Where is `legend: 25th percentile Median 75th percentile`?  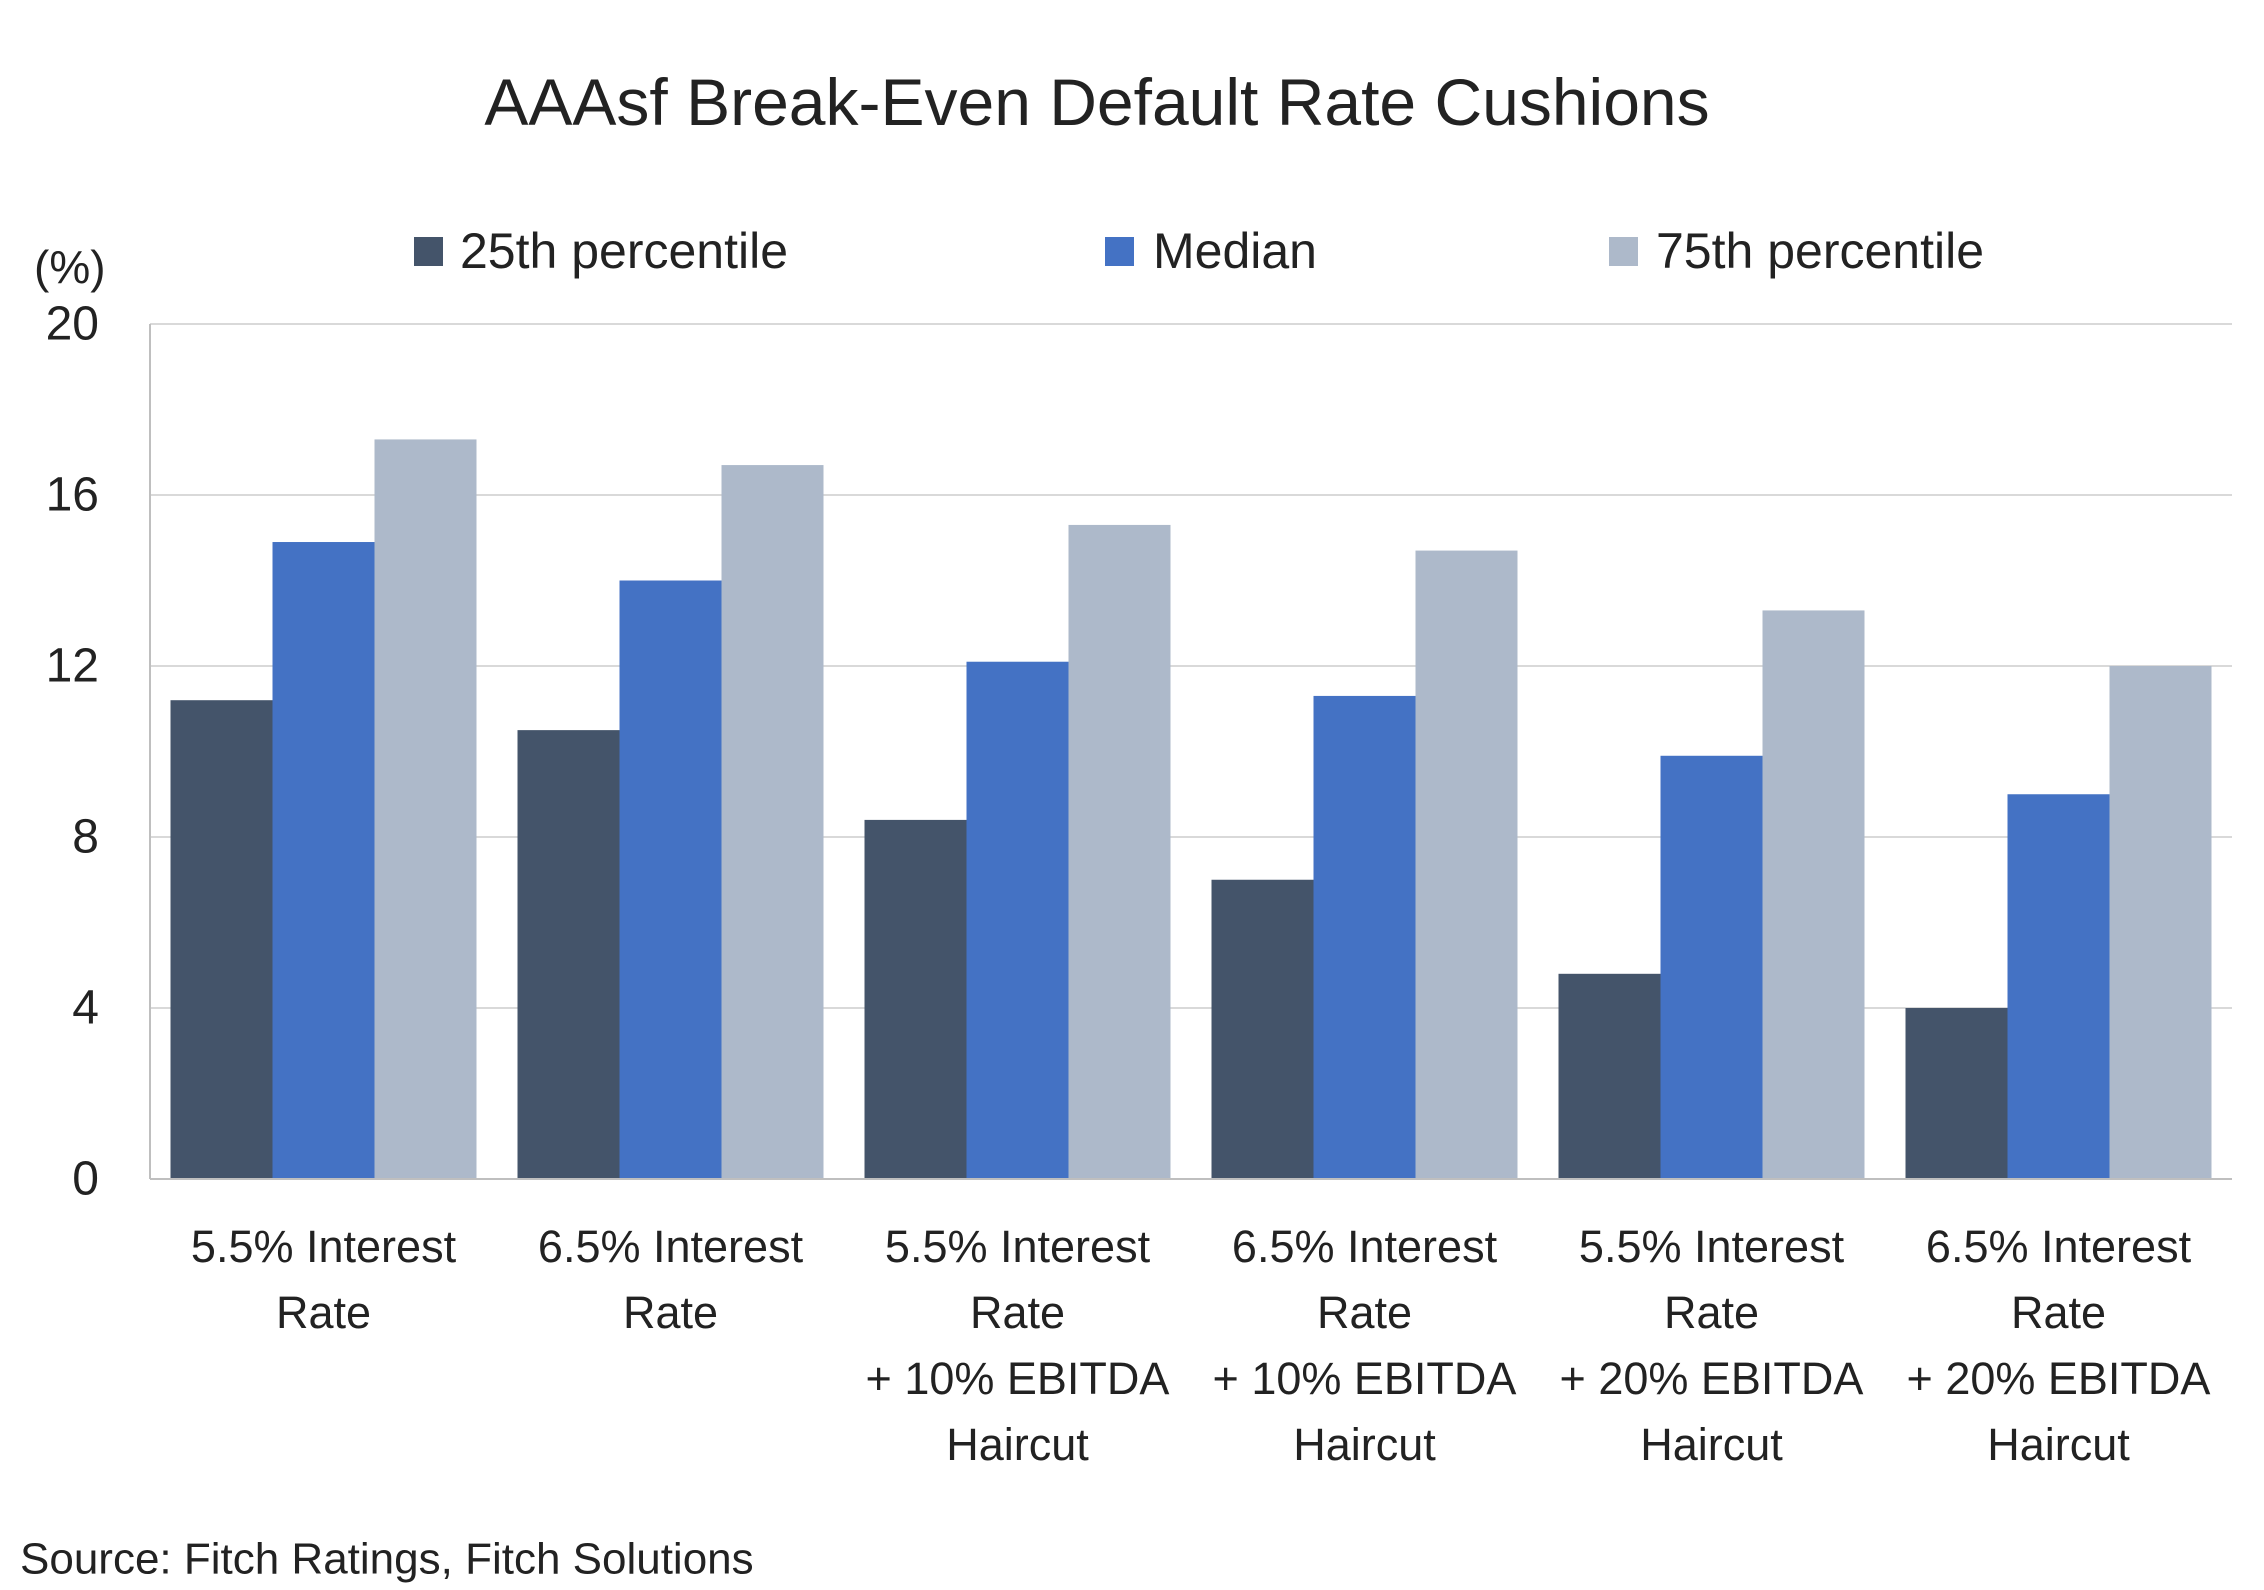 legend: 25th percentile Median 75th percentile is located at coordinates (1199, 251).